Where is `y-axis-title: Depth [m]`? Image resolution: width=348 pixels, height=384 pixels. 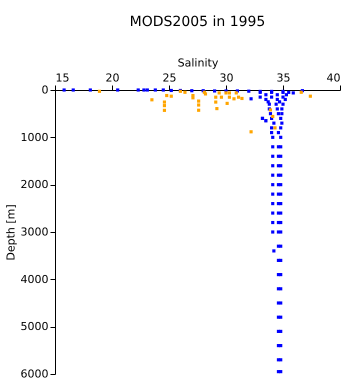
y-axis-title: Depth [m] is located at coordinates (11, 232).